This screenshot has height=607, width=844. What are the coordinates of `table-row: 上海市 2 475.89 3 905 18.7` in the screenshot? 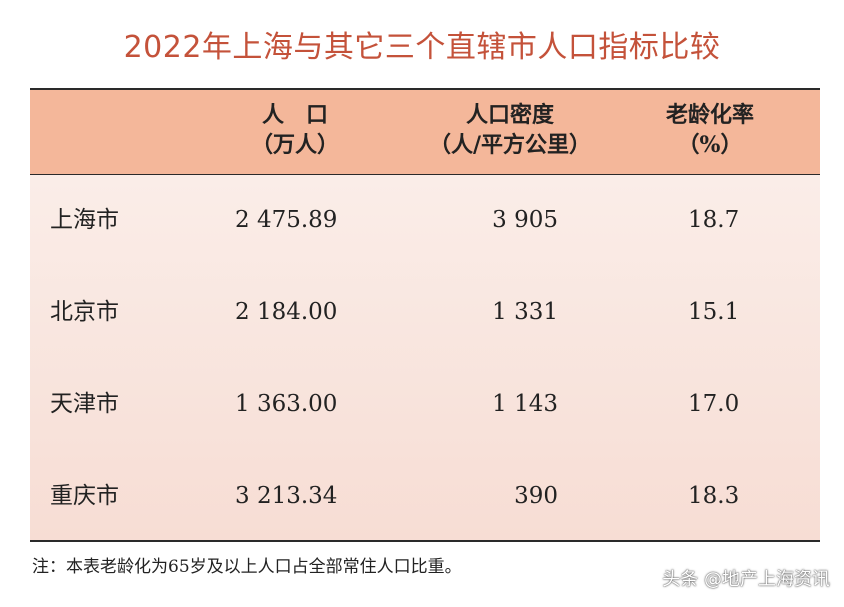 It's located at (425, 220).